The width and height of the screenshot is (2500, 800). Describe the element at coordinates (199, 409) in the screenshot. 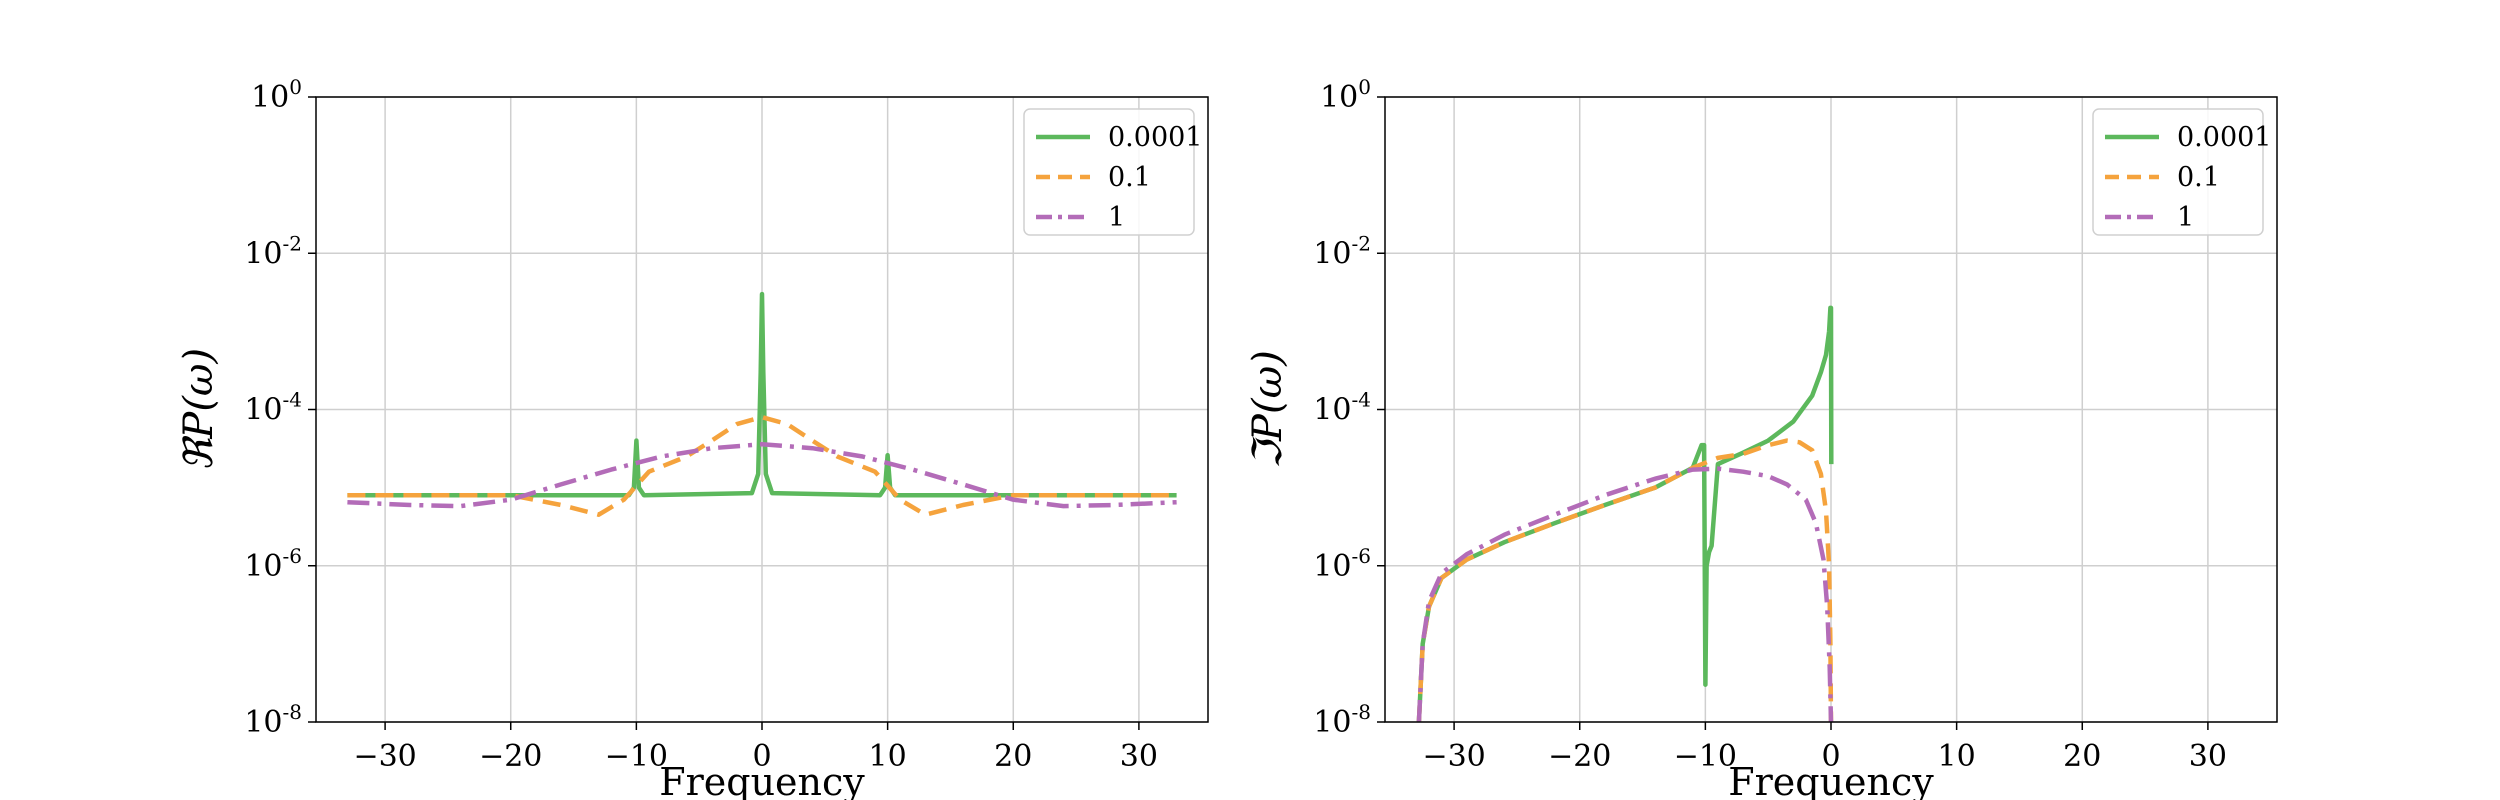

I see `y-axis-label: ℜP(ω)` at that location.